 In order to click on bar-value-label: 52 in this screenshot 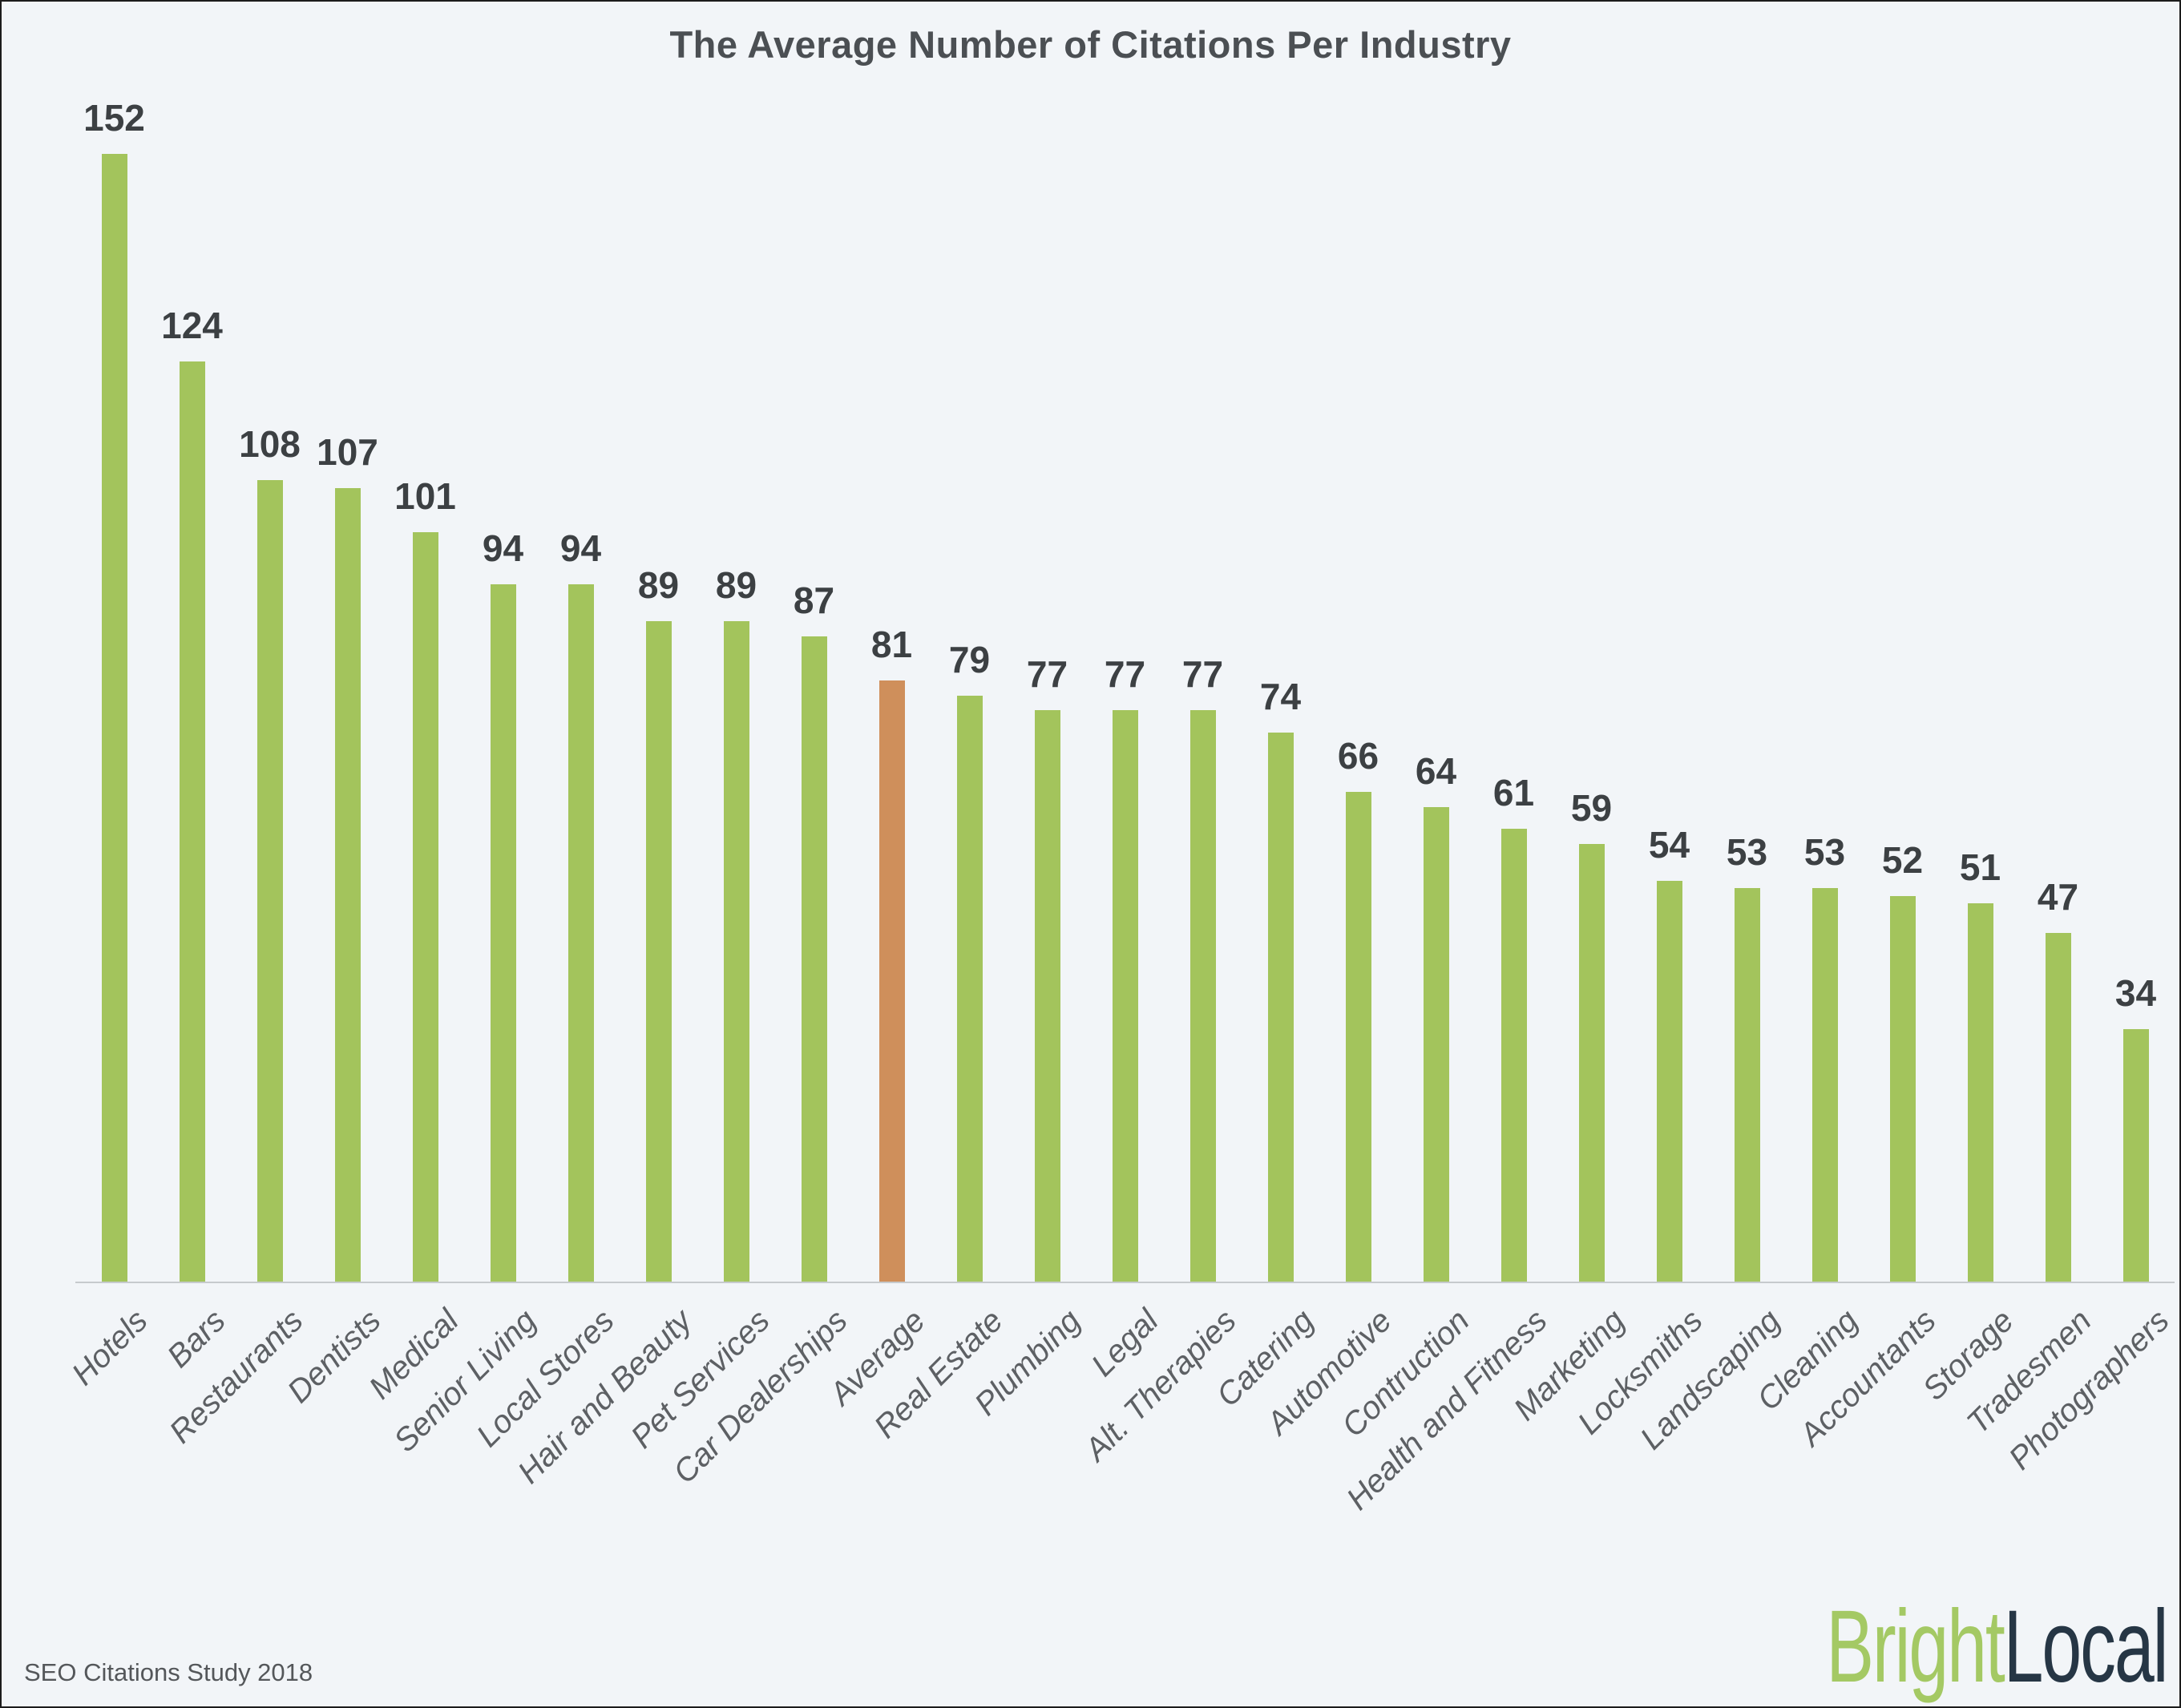, I will do `click(1902, 860)`.